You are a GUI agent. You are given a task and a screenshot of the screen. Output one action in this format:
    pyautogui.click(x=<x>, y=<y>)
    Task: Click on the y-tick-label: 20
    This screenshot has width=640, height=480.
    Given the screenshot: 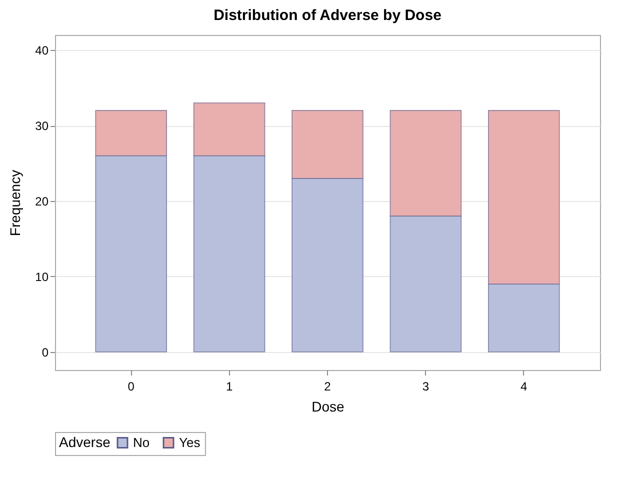 What is the action you would take?
    pyautogui.click(x=42, y=201)
    